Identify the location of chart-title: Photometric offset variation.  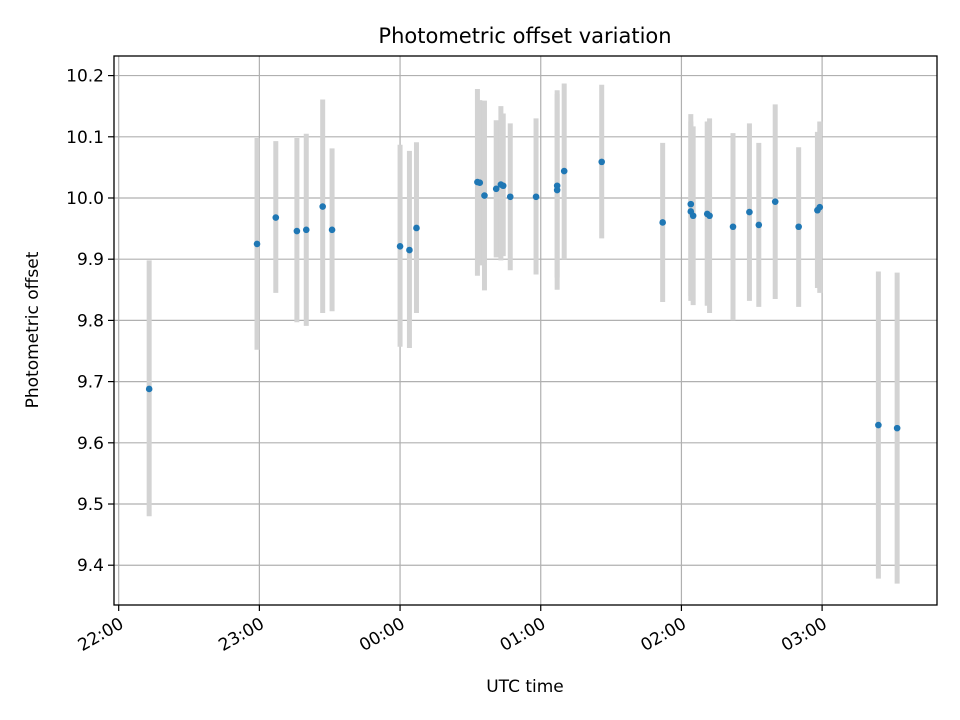
(524, 36).